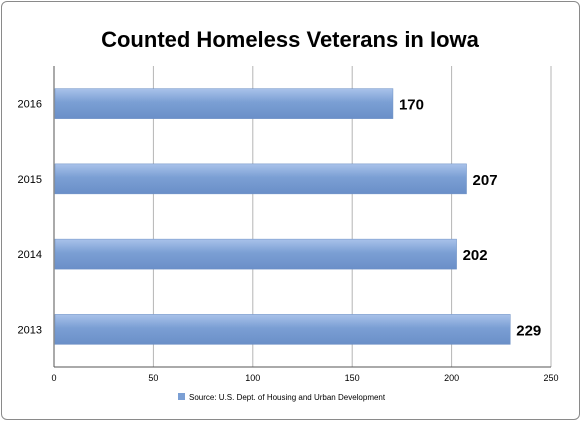  Describe the element at coordinates (411, 105) in the screenshot. I see `data-label-2016: 170` at that location.